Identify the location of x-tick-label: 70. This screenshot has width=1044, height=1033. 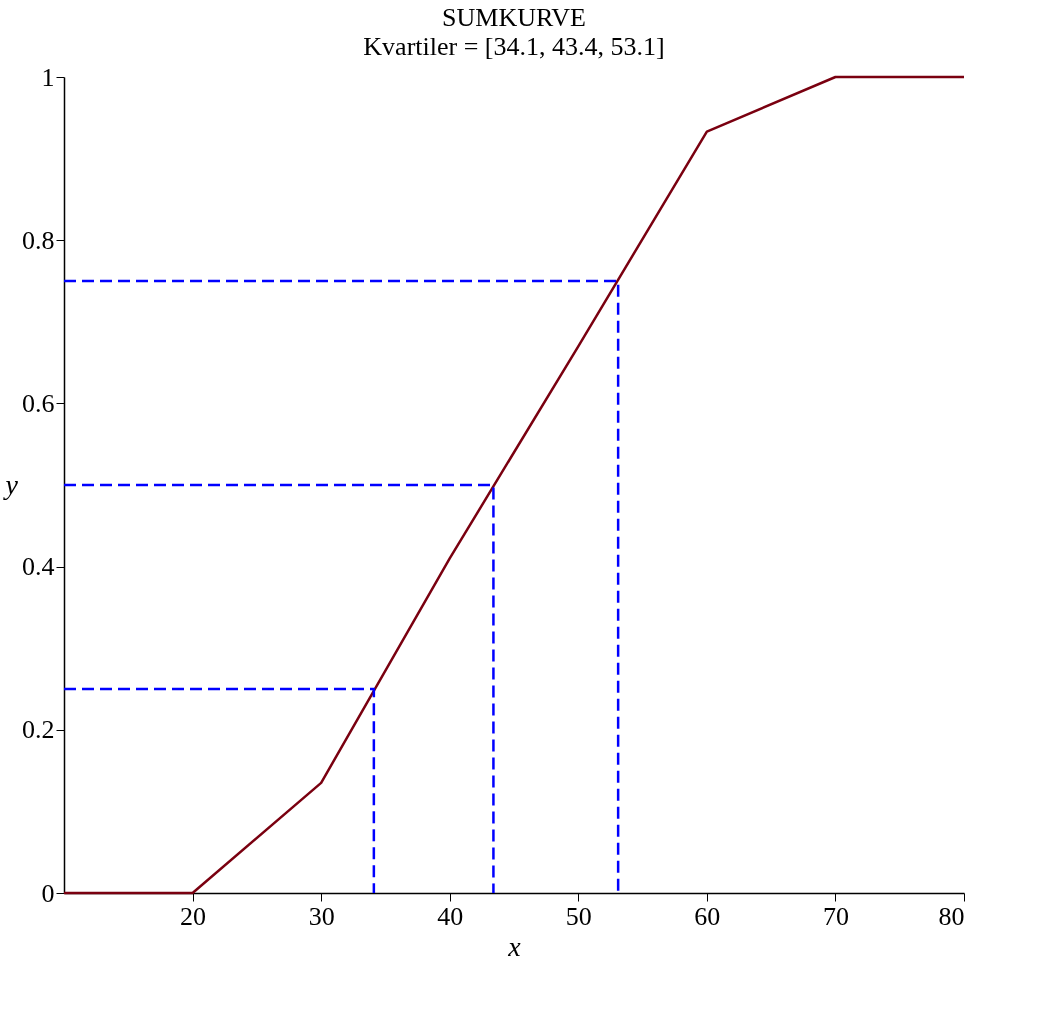
(835, 916).